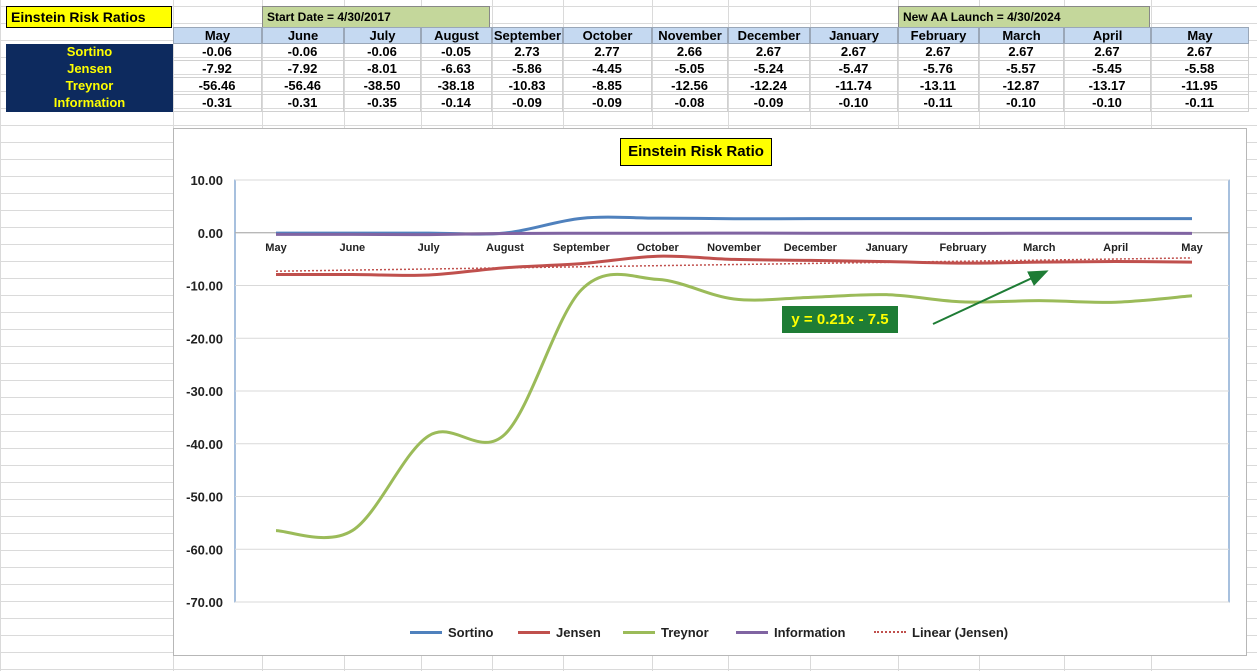  What do you see at coordinates (210, 233) in the screenshot?
I see `y-tick-label: 0.00` at bounding box center [210, 233].